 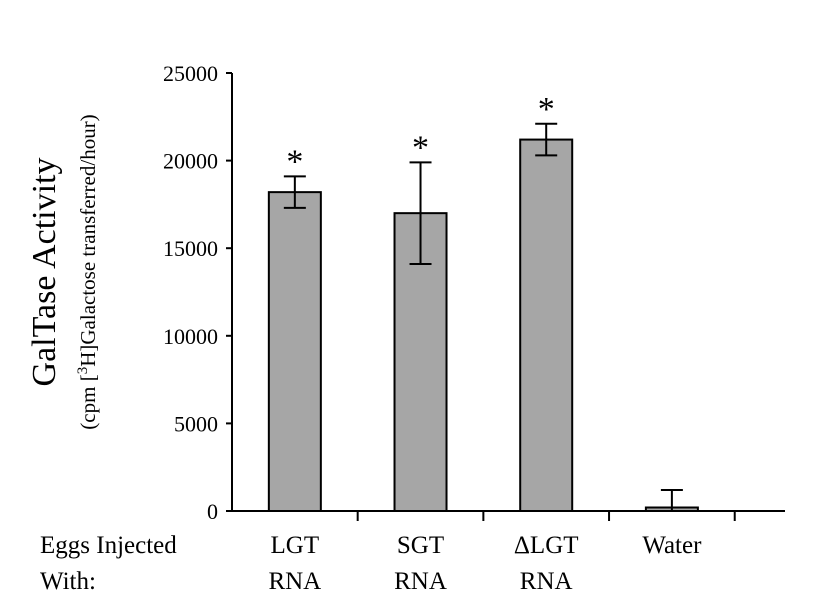 I want to click on y-tick-label: 10000, so click(x=190, y=336).